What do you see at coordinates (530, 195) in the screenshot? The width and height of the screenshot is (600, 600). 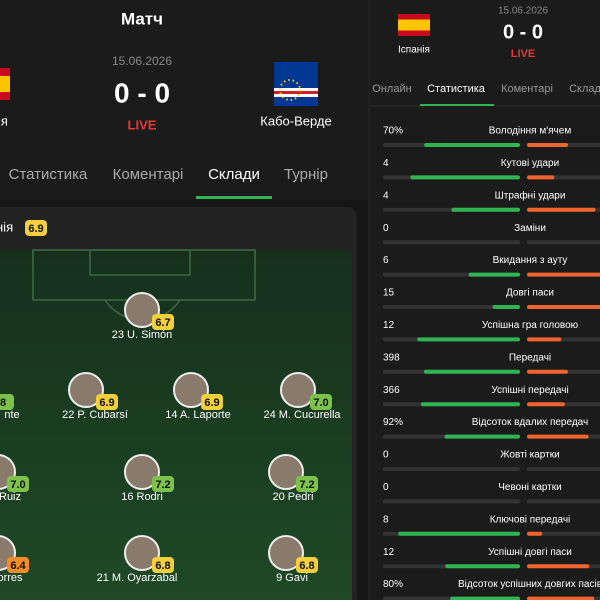 I see `stat-label: Штрафні удари` at bounding box center [530, 195].